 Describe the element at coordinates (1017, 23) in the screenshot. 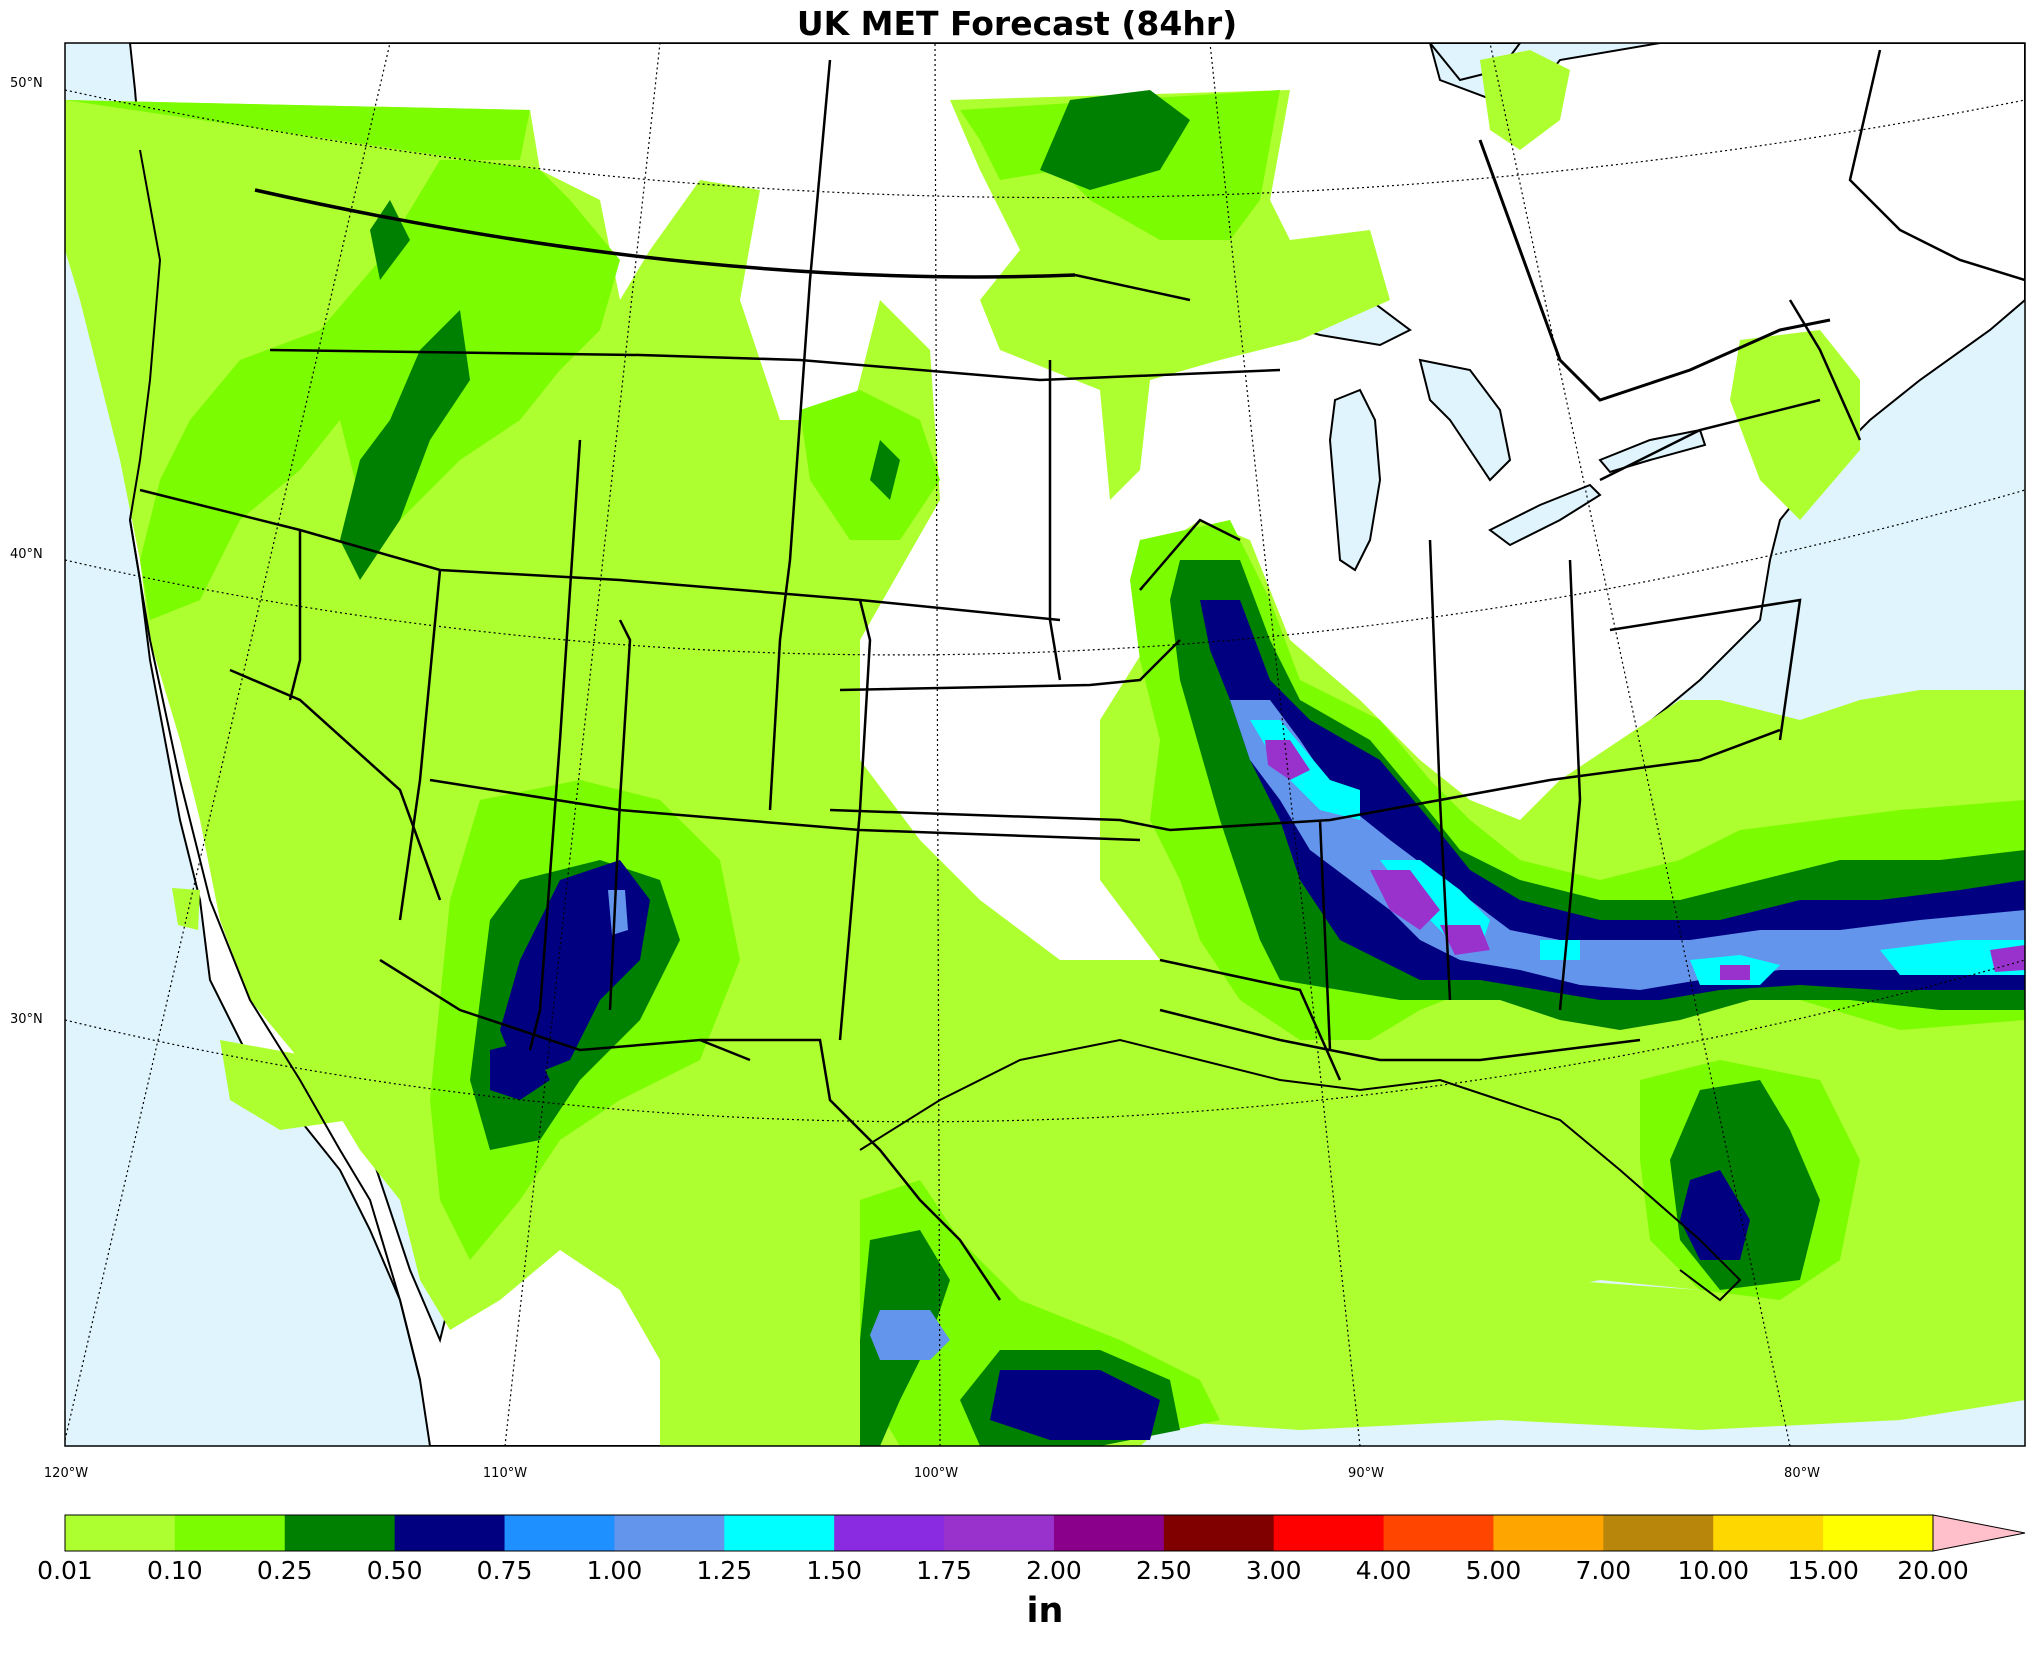

I see `map-title: UK MET Forecast (84hr)` at that location.